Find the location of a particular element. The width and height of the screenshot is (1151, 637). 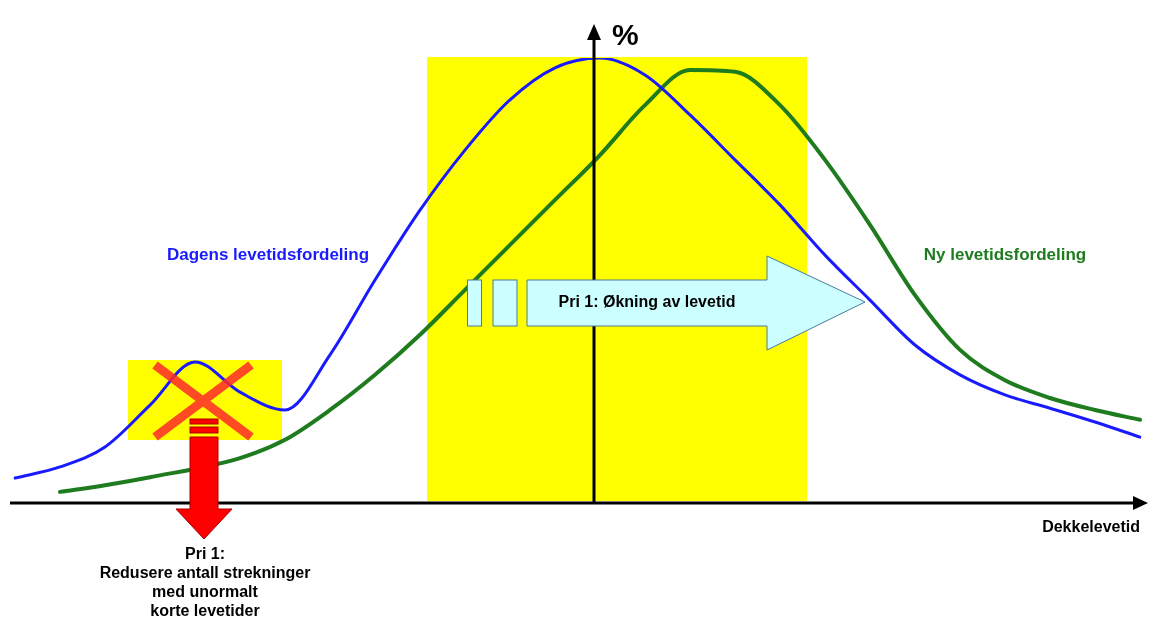

text: Pri 1: Redusere antall strekninger med unormalt korte levetider is located at coordinates (205, 582).